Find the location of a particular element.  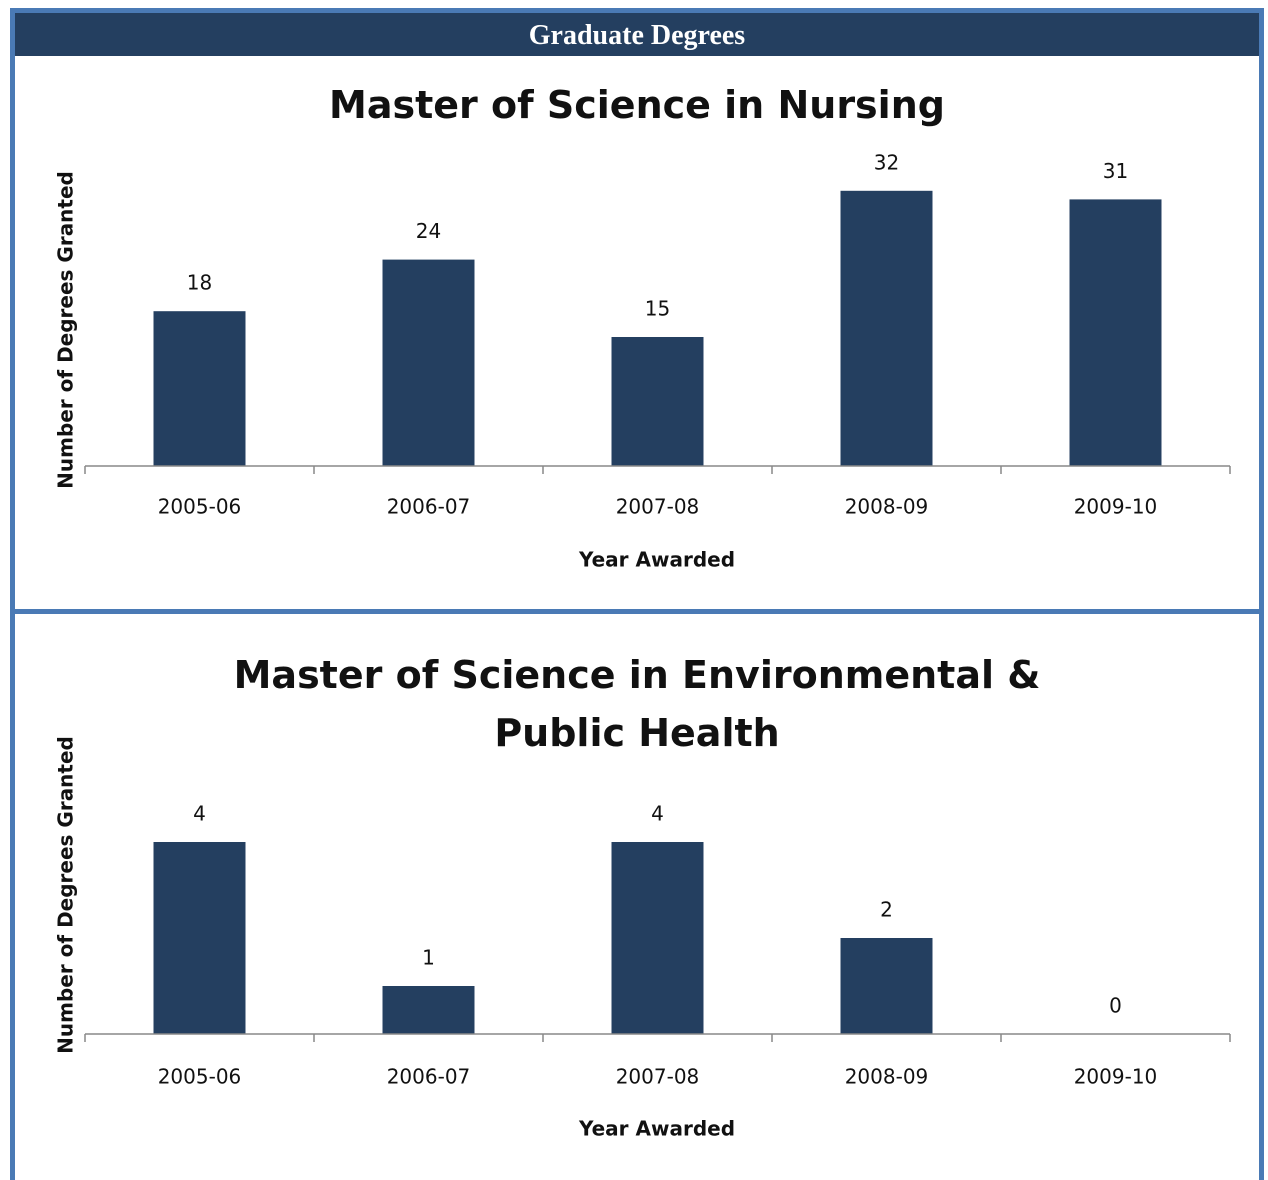

value-label: 18 is located at coordinates (199, 283).